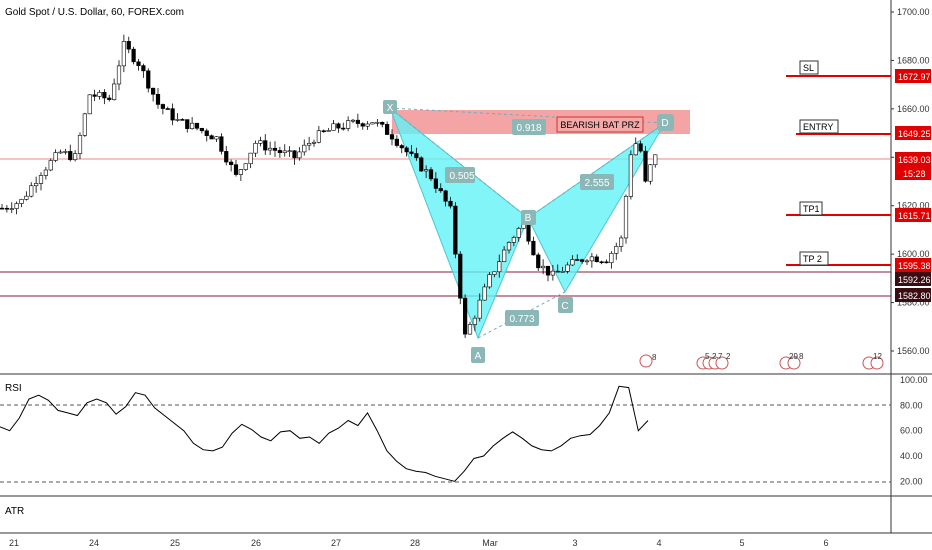 The image size is (932, 550). What do you see at coordinates (911, 456) in the screenshot?
I see `rsi-tick-label: 40.00` at bounding box center [911, 456].